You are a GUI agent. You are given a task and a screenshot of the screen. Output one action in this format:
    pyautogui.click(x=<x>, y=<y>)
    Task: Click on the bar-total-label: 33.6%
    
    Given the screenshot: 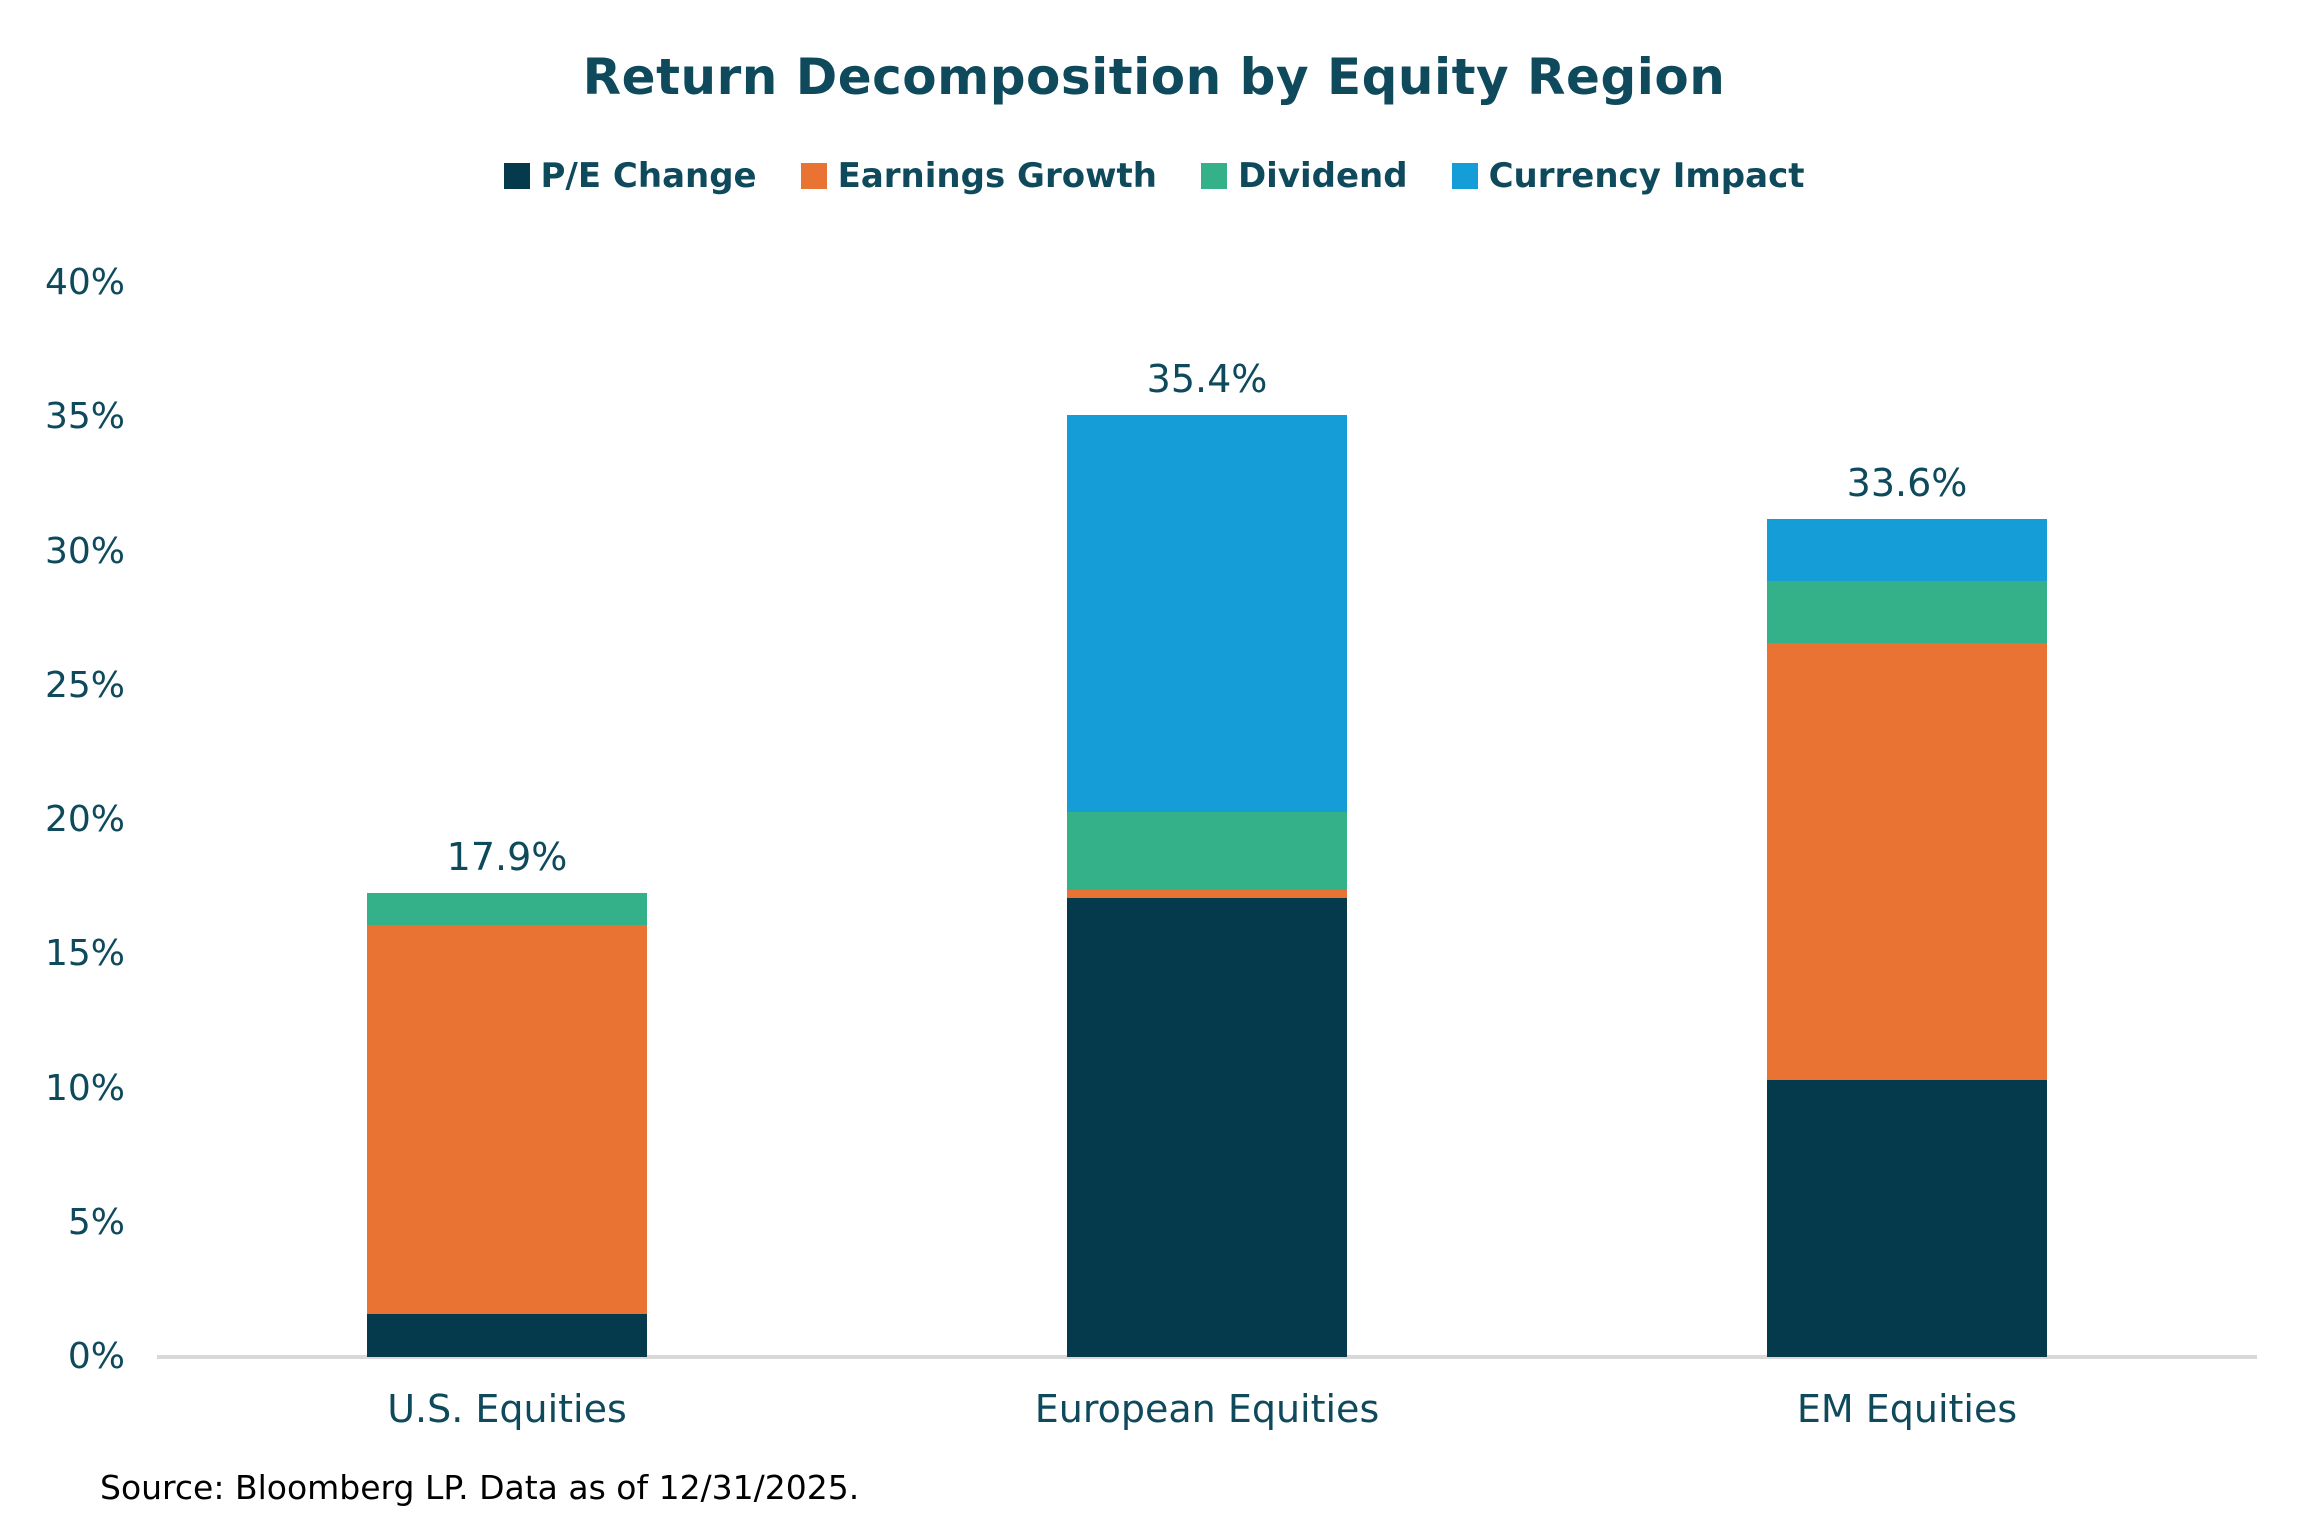 What is the action you would take?
    pyautogui.click(x=1907, y=483)
    